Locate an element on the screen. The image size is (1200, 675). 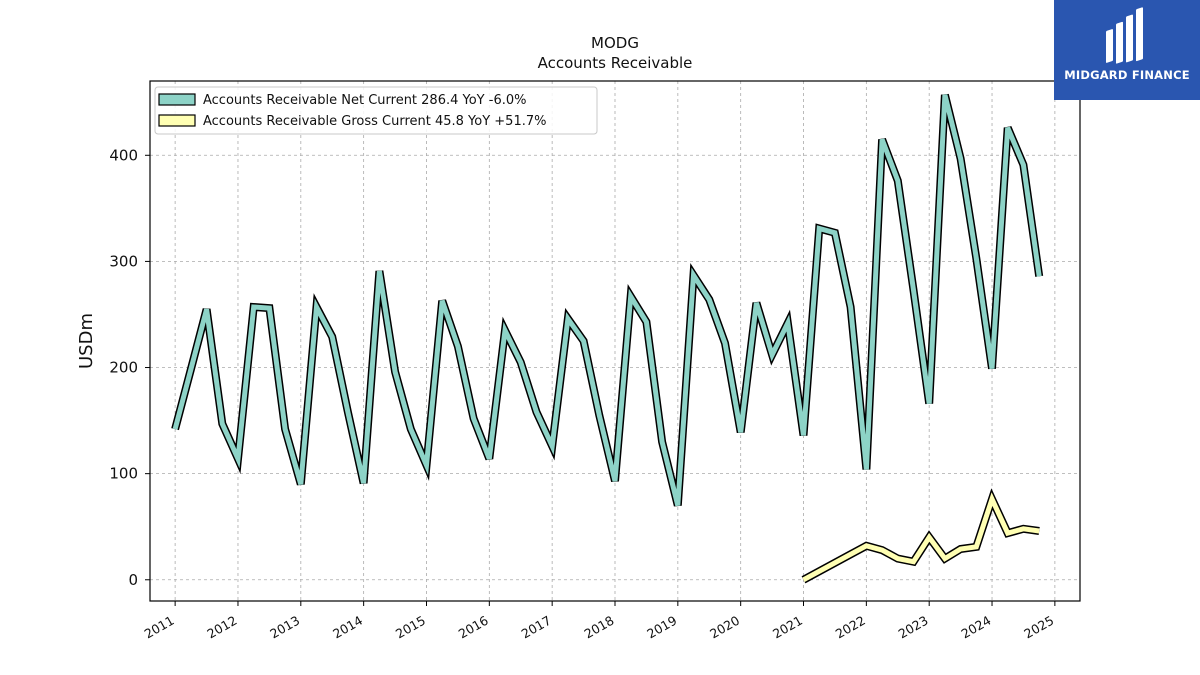
y-axis-label: USDm is located at coordinates (86, 341).